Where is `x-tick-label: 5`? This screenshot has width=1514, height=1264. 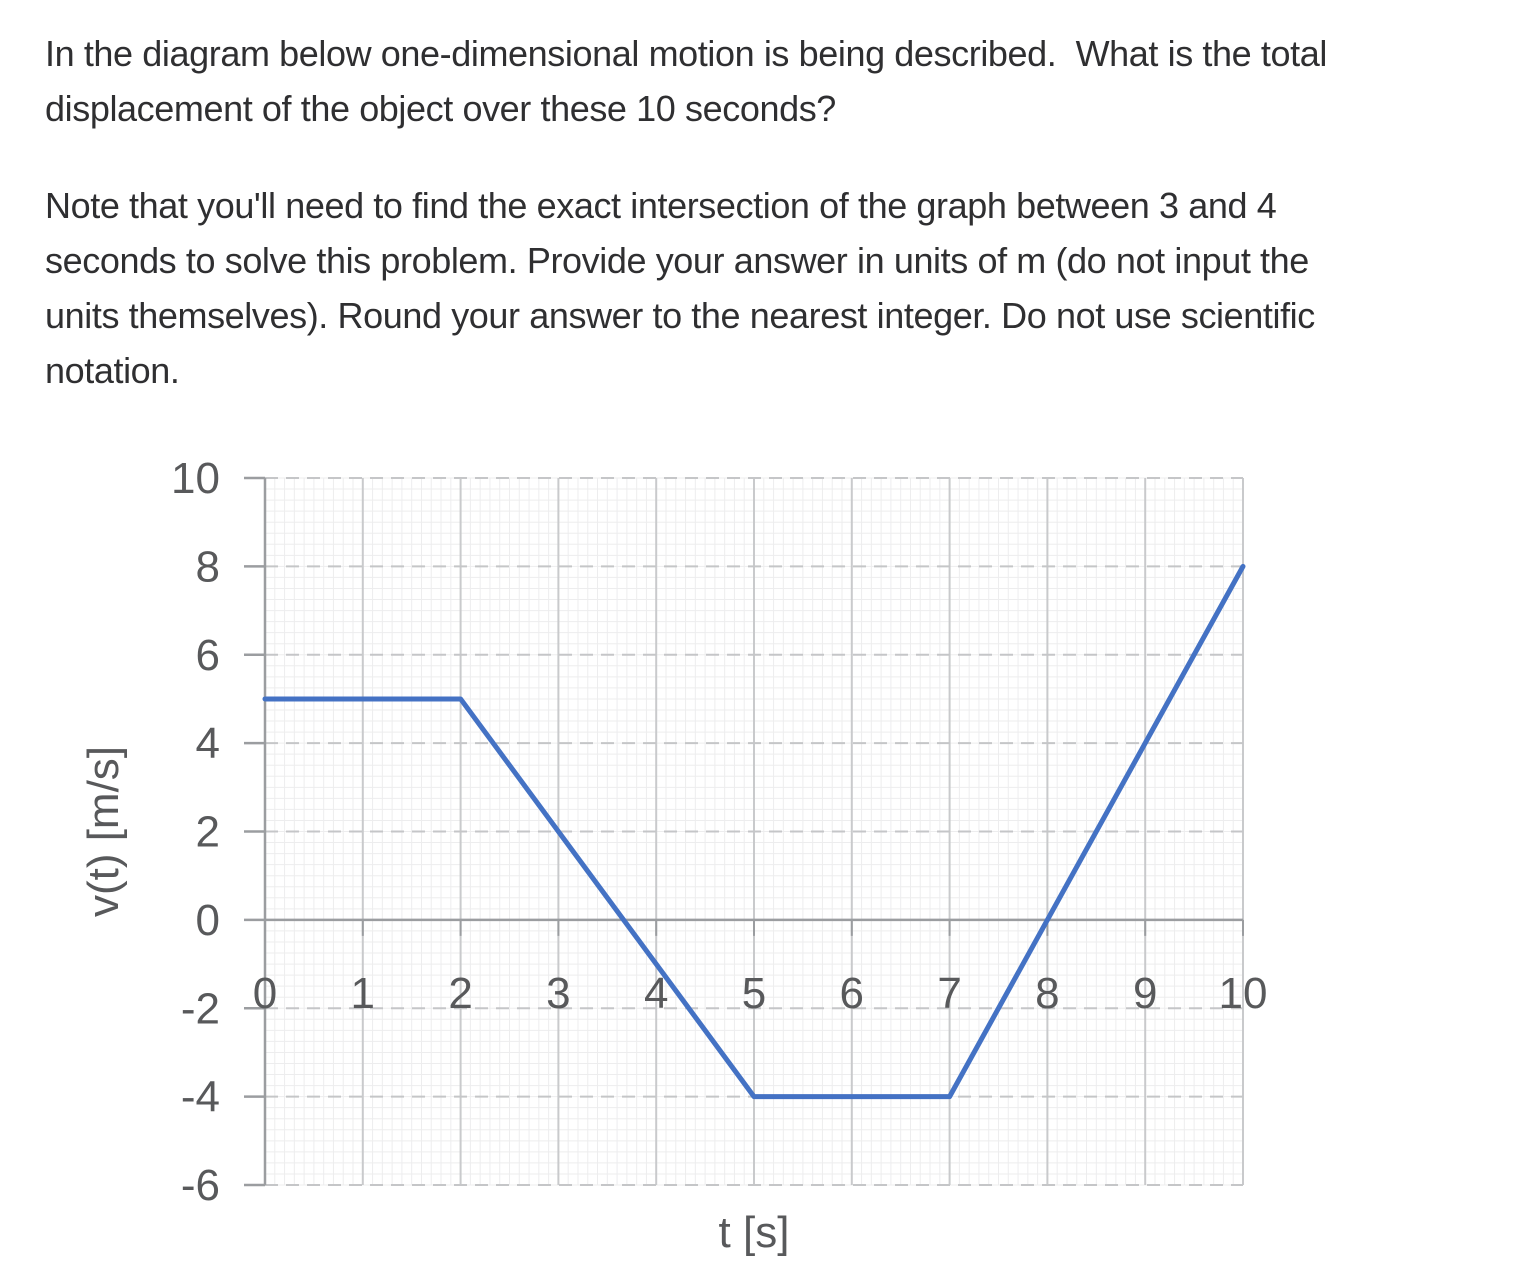
x-tick-label: 5 is located at coordinates (754, 993).